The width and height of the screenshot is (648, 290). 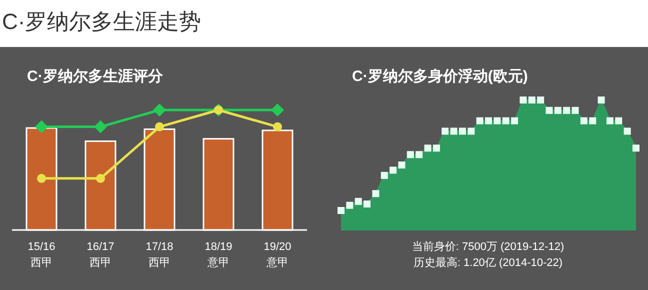 What do you see at coordinates (488, 247) in the screenshot?
I see `text: 当前身价: 7500万 (2019-12-12)` at bounding box center [488, 247].